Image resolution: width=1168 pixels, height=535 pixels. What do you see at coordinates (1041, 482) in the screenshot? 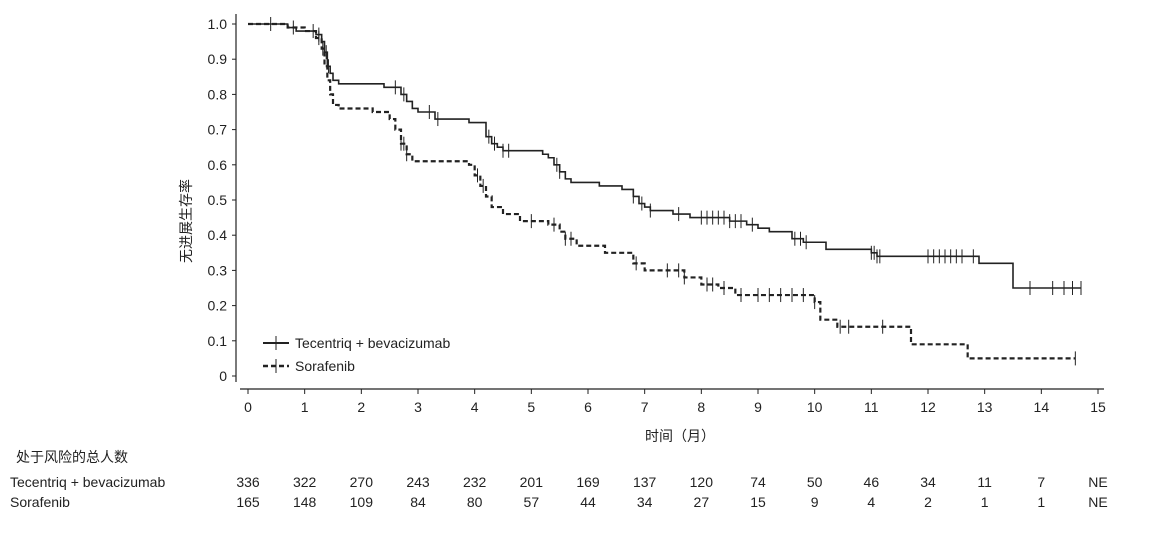
I see `risk-value: 7` at bounding box center [1041, 482].